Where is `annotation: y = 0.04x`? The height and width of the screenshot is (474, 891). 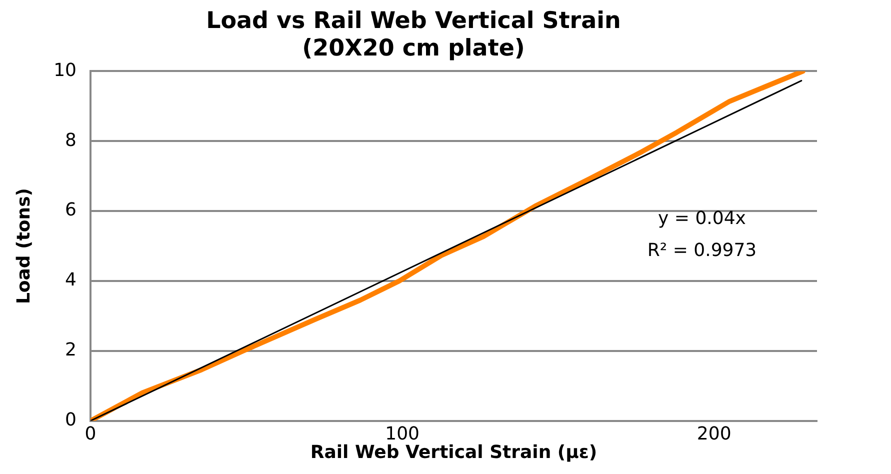 annotation: y = 0.04x is located at coordinates (702, 218).